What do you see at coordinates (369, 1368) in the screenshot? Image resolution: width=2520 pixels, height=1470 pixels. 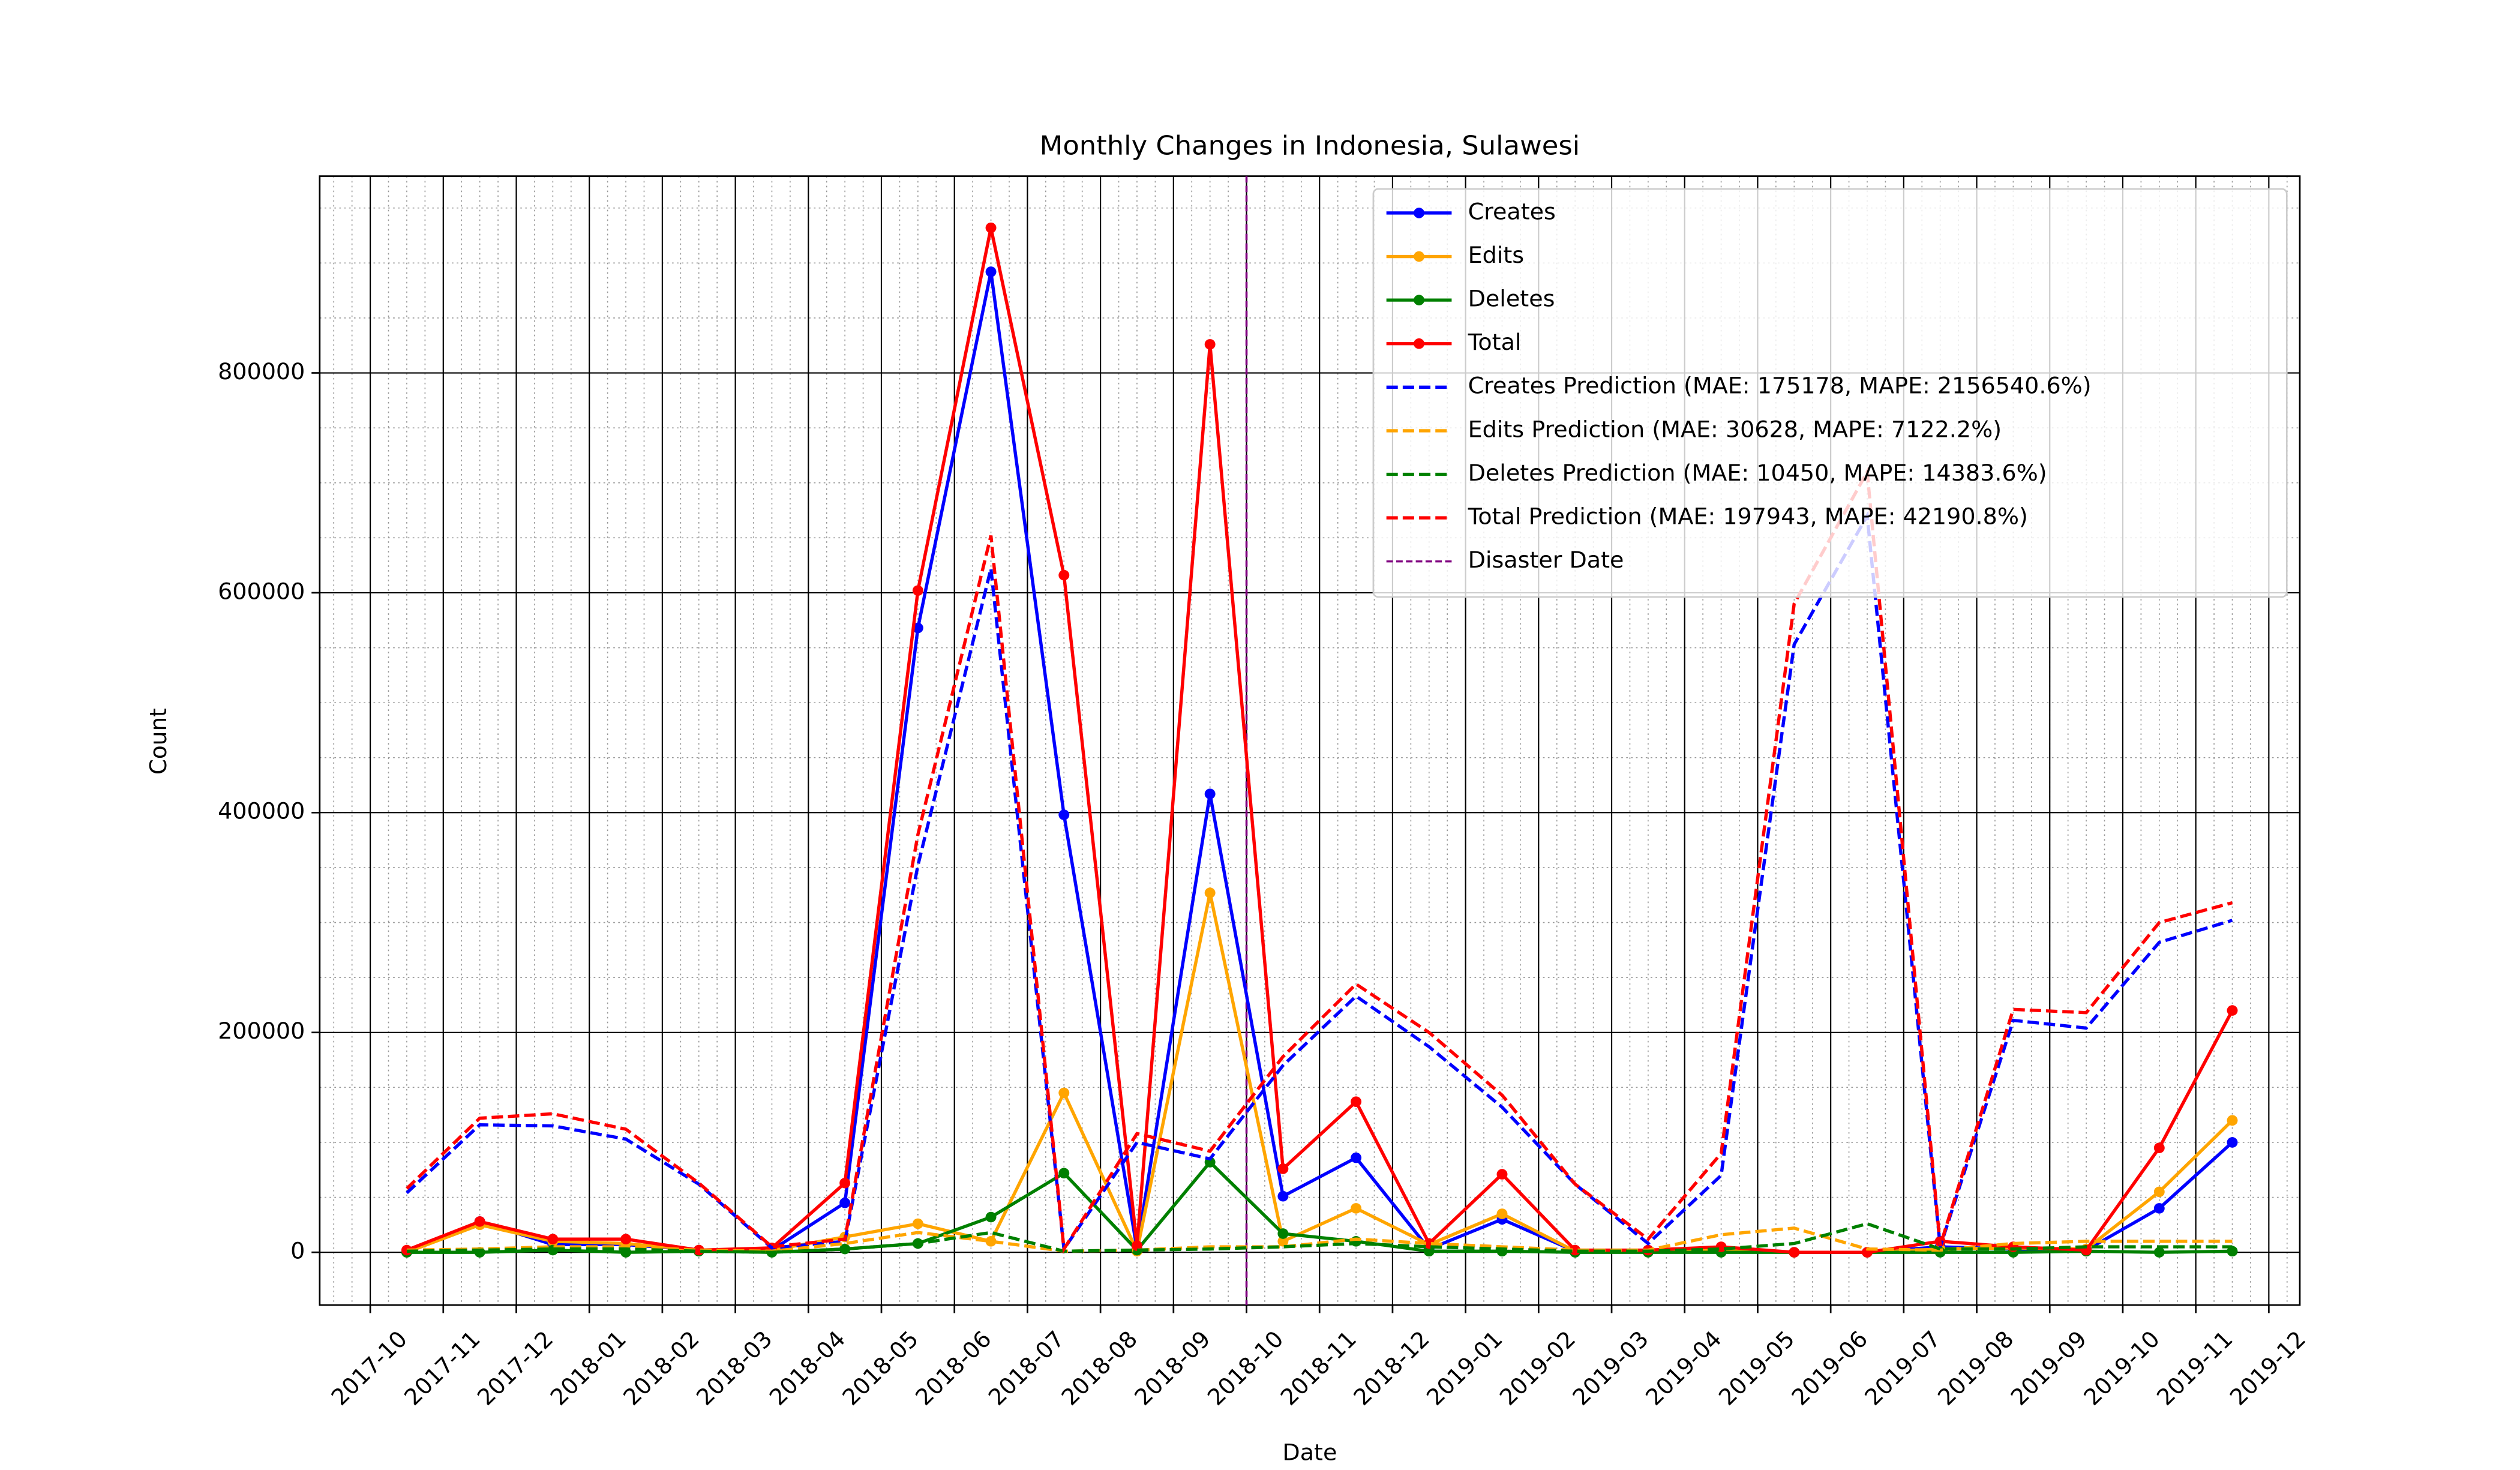 I see `x-tick-label: 2017-10` at bounding box center [369, 1368].